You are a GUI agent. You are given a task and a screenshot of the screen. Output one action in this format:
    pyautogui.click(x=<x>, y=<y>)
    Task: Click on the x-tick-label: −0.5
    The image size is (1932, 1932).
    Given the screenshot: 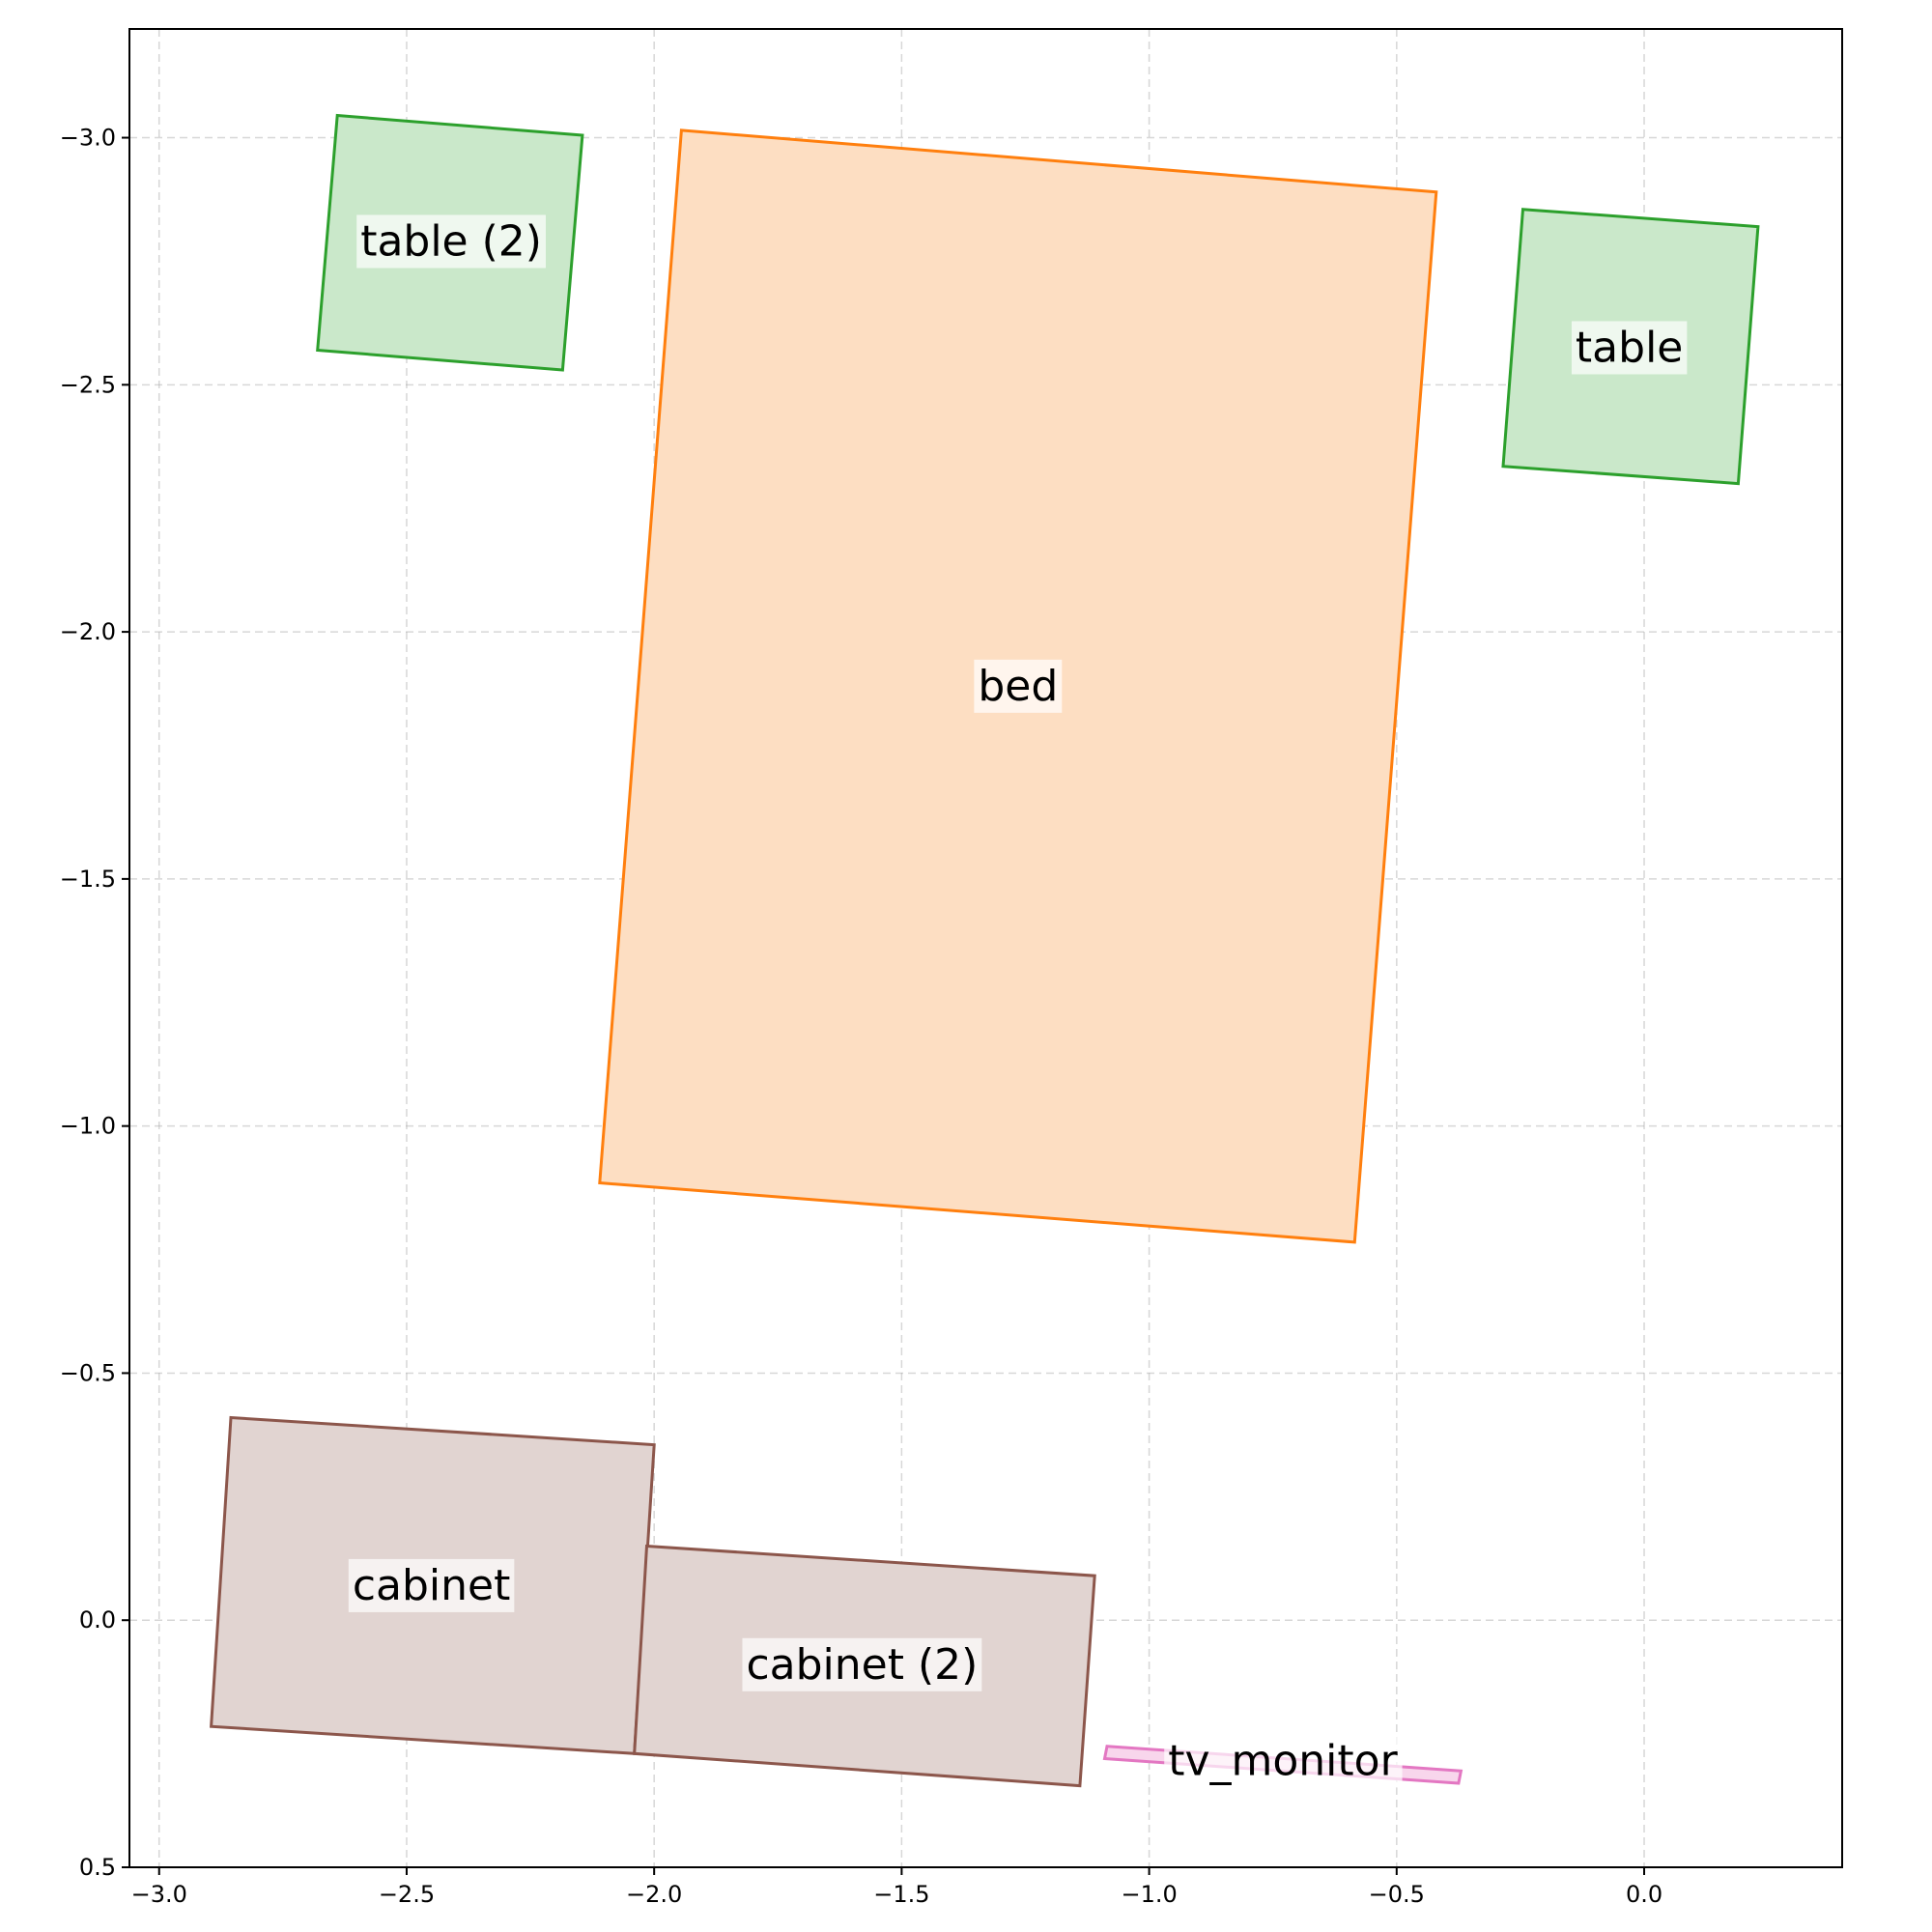 What is the action you would take?
    pyautogui.click(x=1397, y=1894)
    